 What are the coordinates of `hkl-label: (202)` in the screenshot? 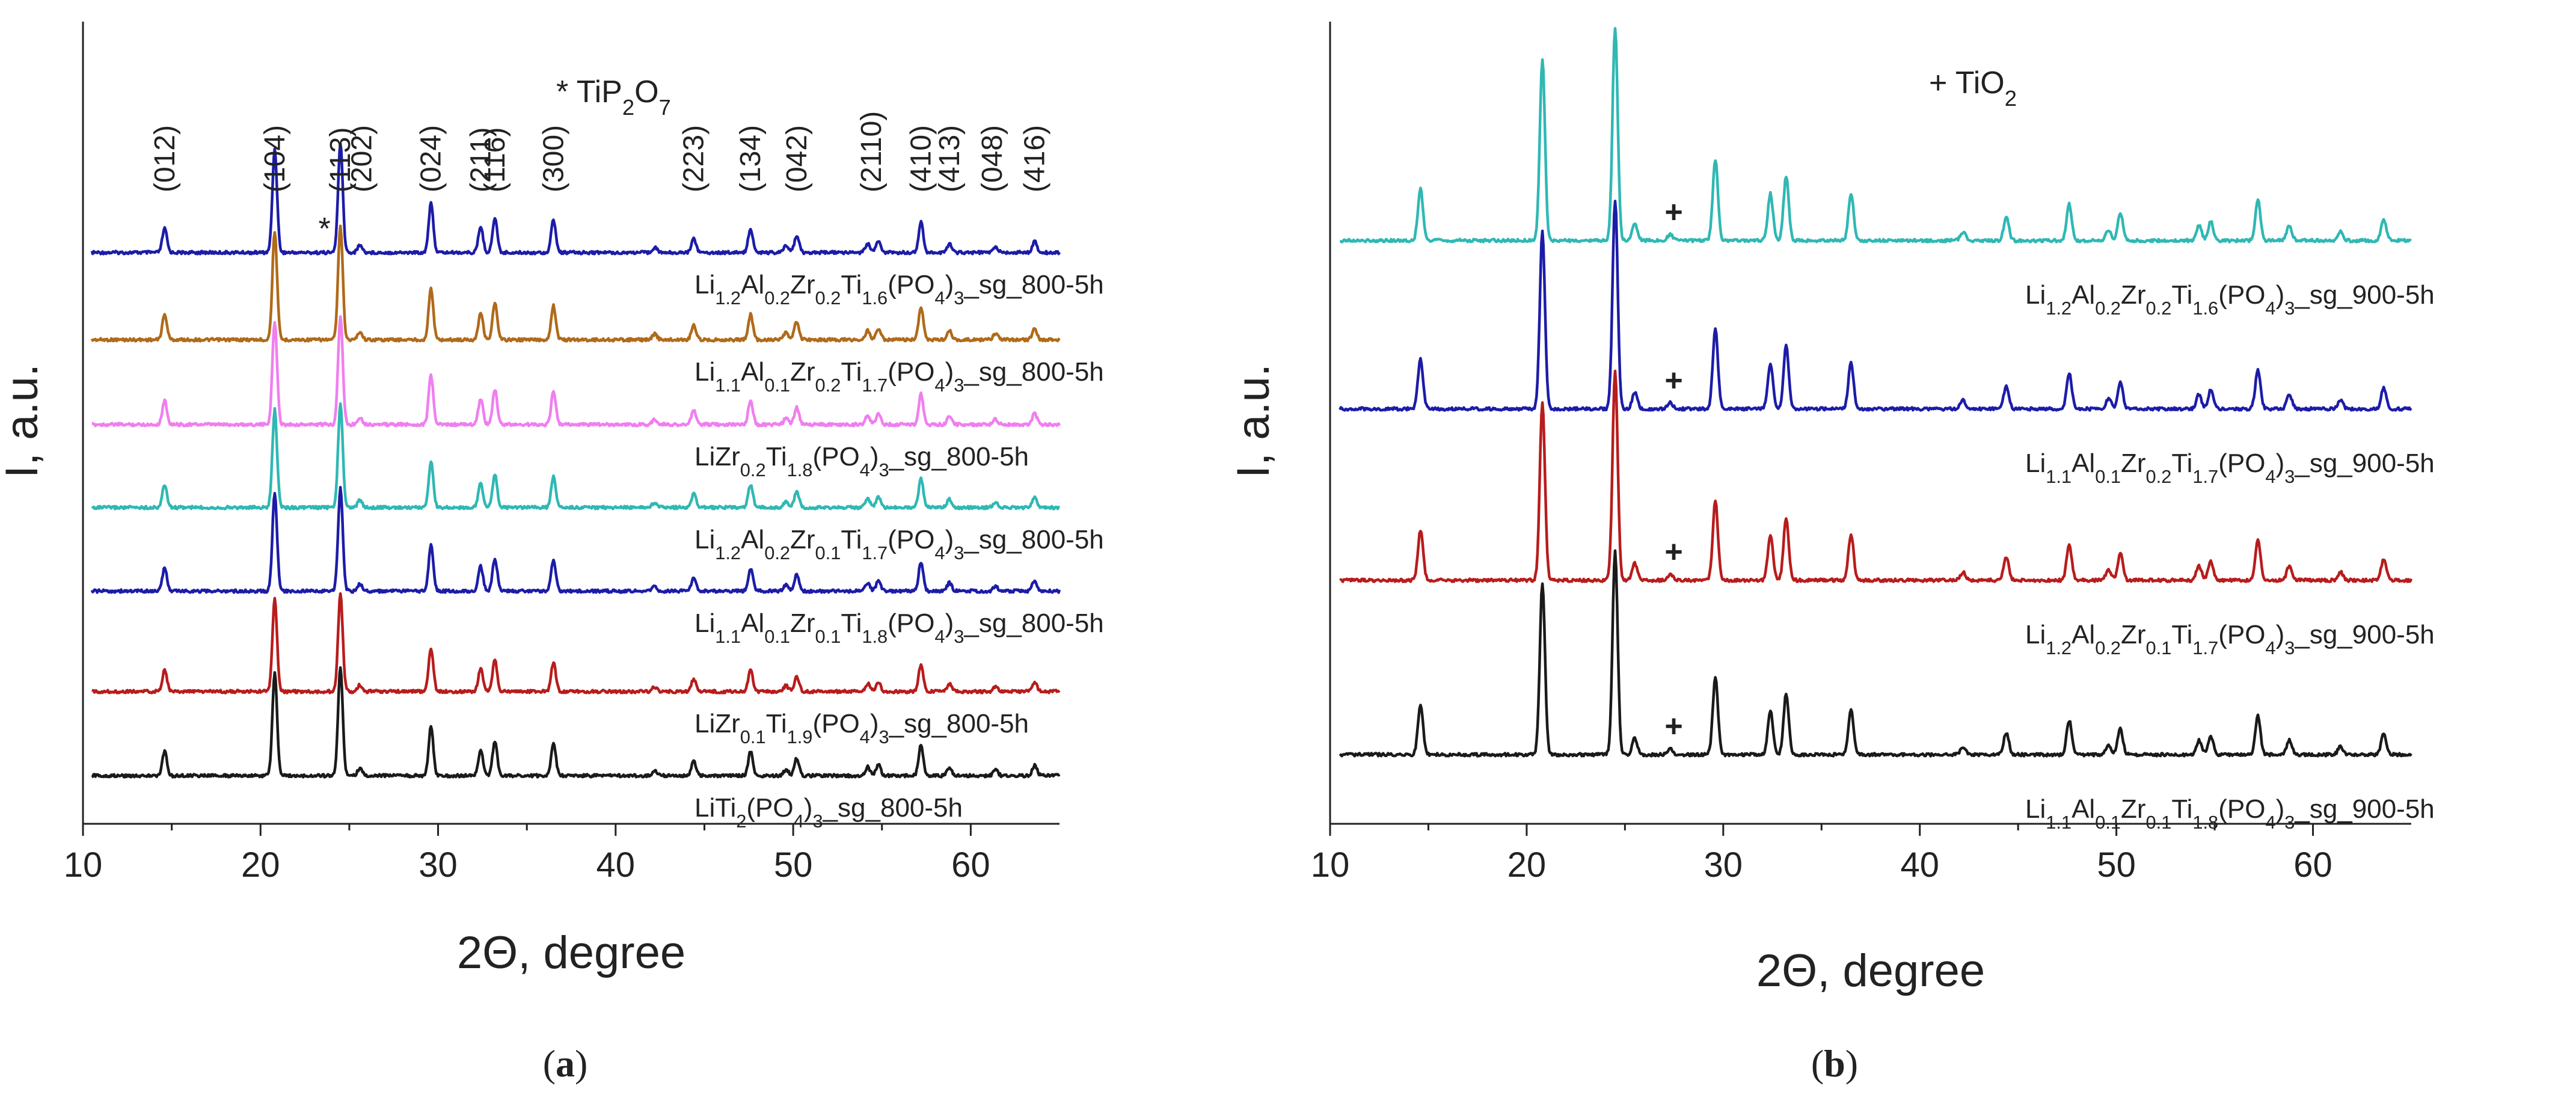 It's located at (362, 158).